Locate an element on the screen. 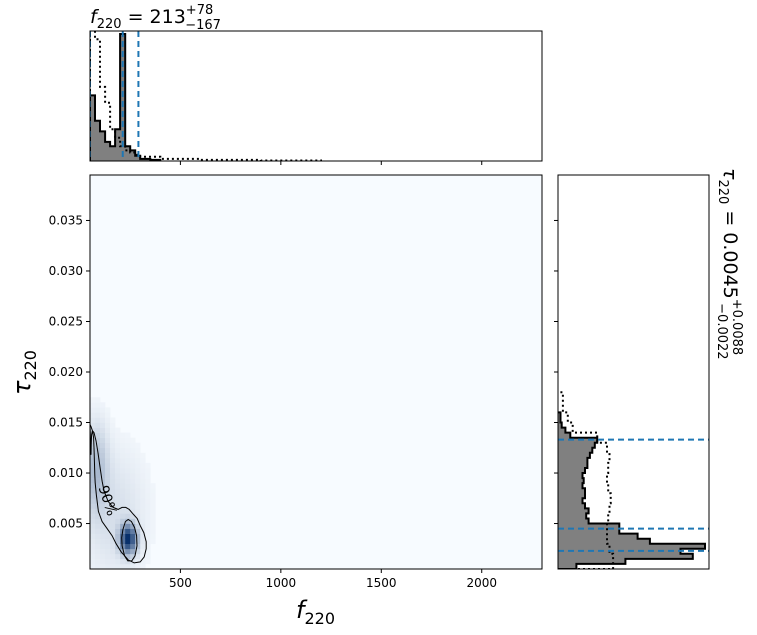 This screenshot has height=635, width=757. title-f-value: = 213 is located at coordinates (154, 17).